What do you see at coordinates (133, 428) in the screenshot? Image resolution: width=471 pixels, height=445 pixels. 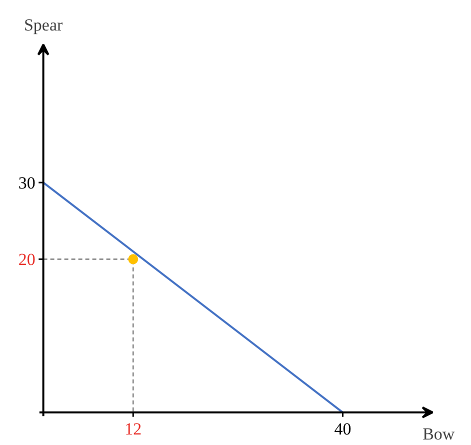 I see `x-tick-label: 12` at bounding box center [133, 428].